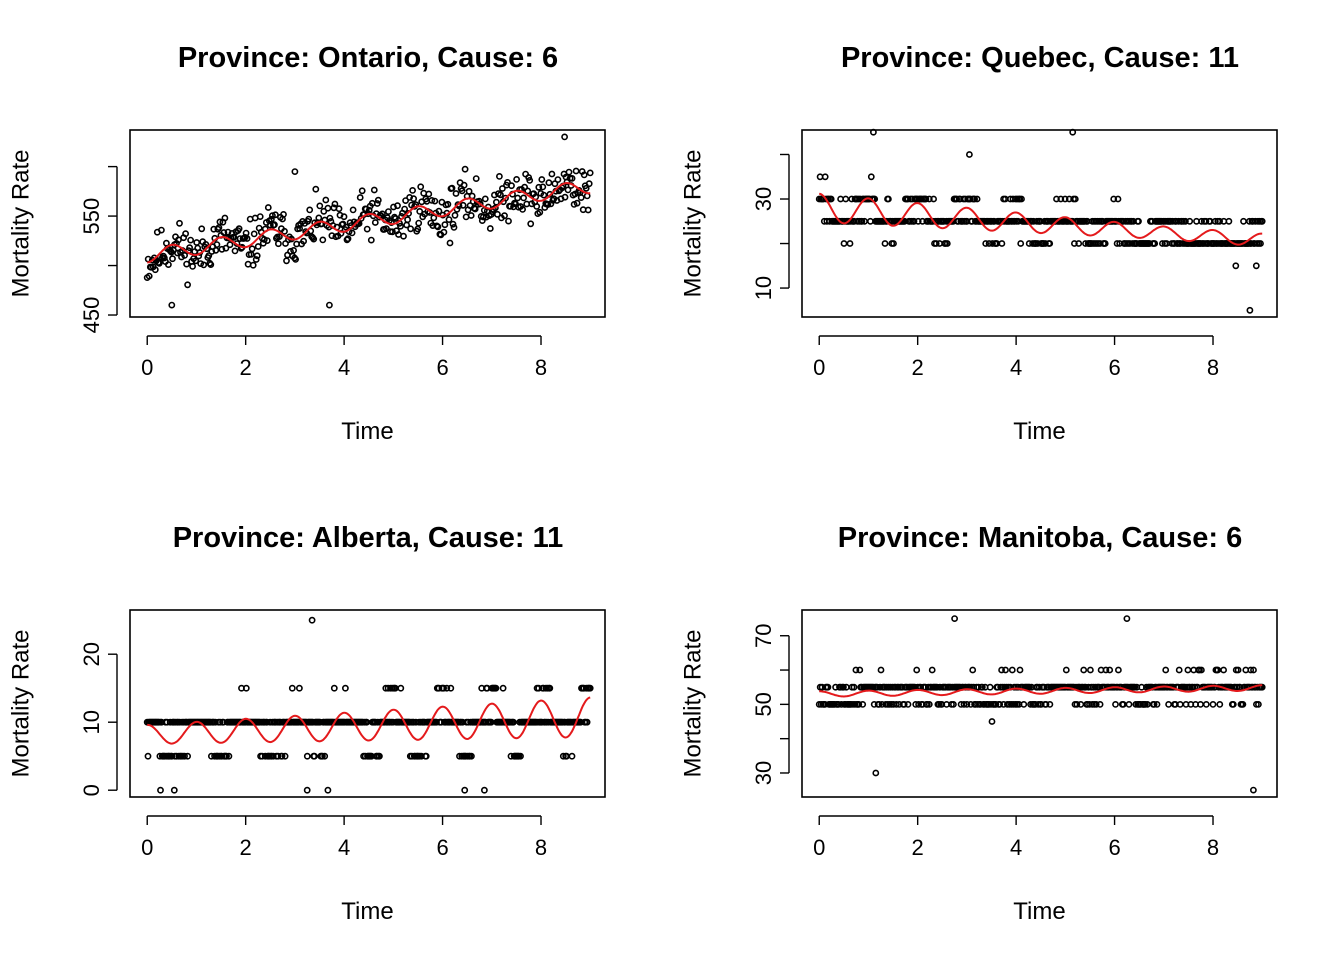 This screenshot has width=1344, height=960. Describe the element at coordinates (763, 635) in the screenshot. I see `y-tick-label: 70` at that location.